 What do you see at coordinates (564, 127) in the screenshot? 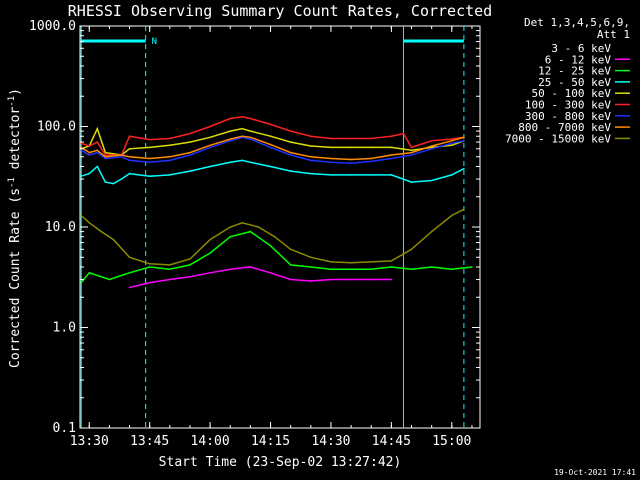
I see `legend-label-7: 800 - 7000 keV` at bounding box center [564, 127].